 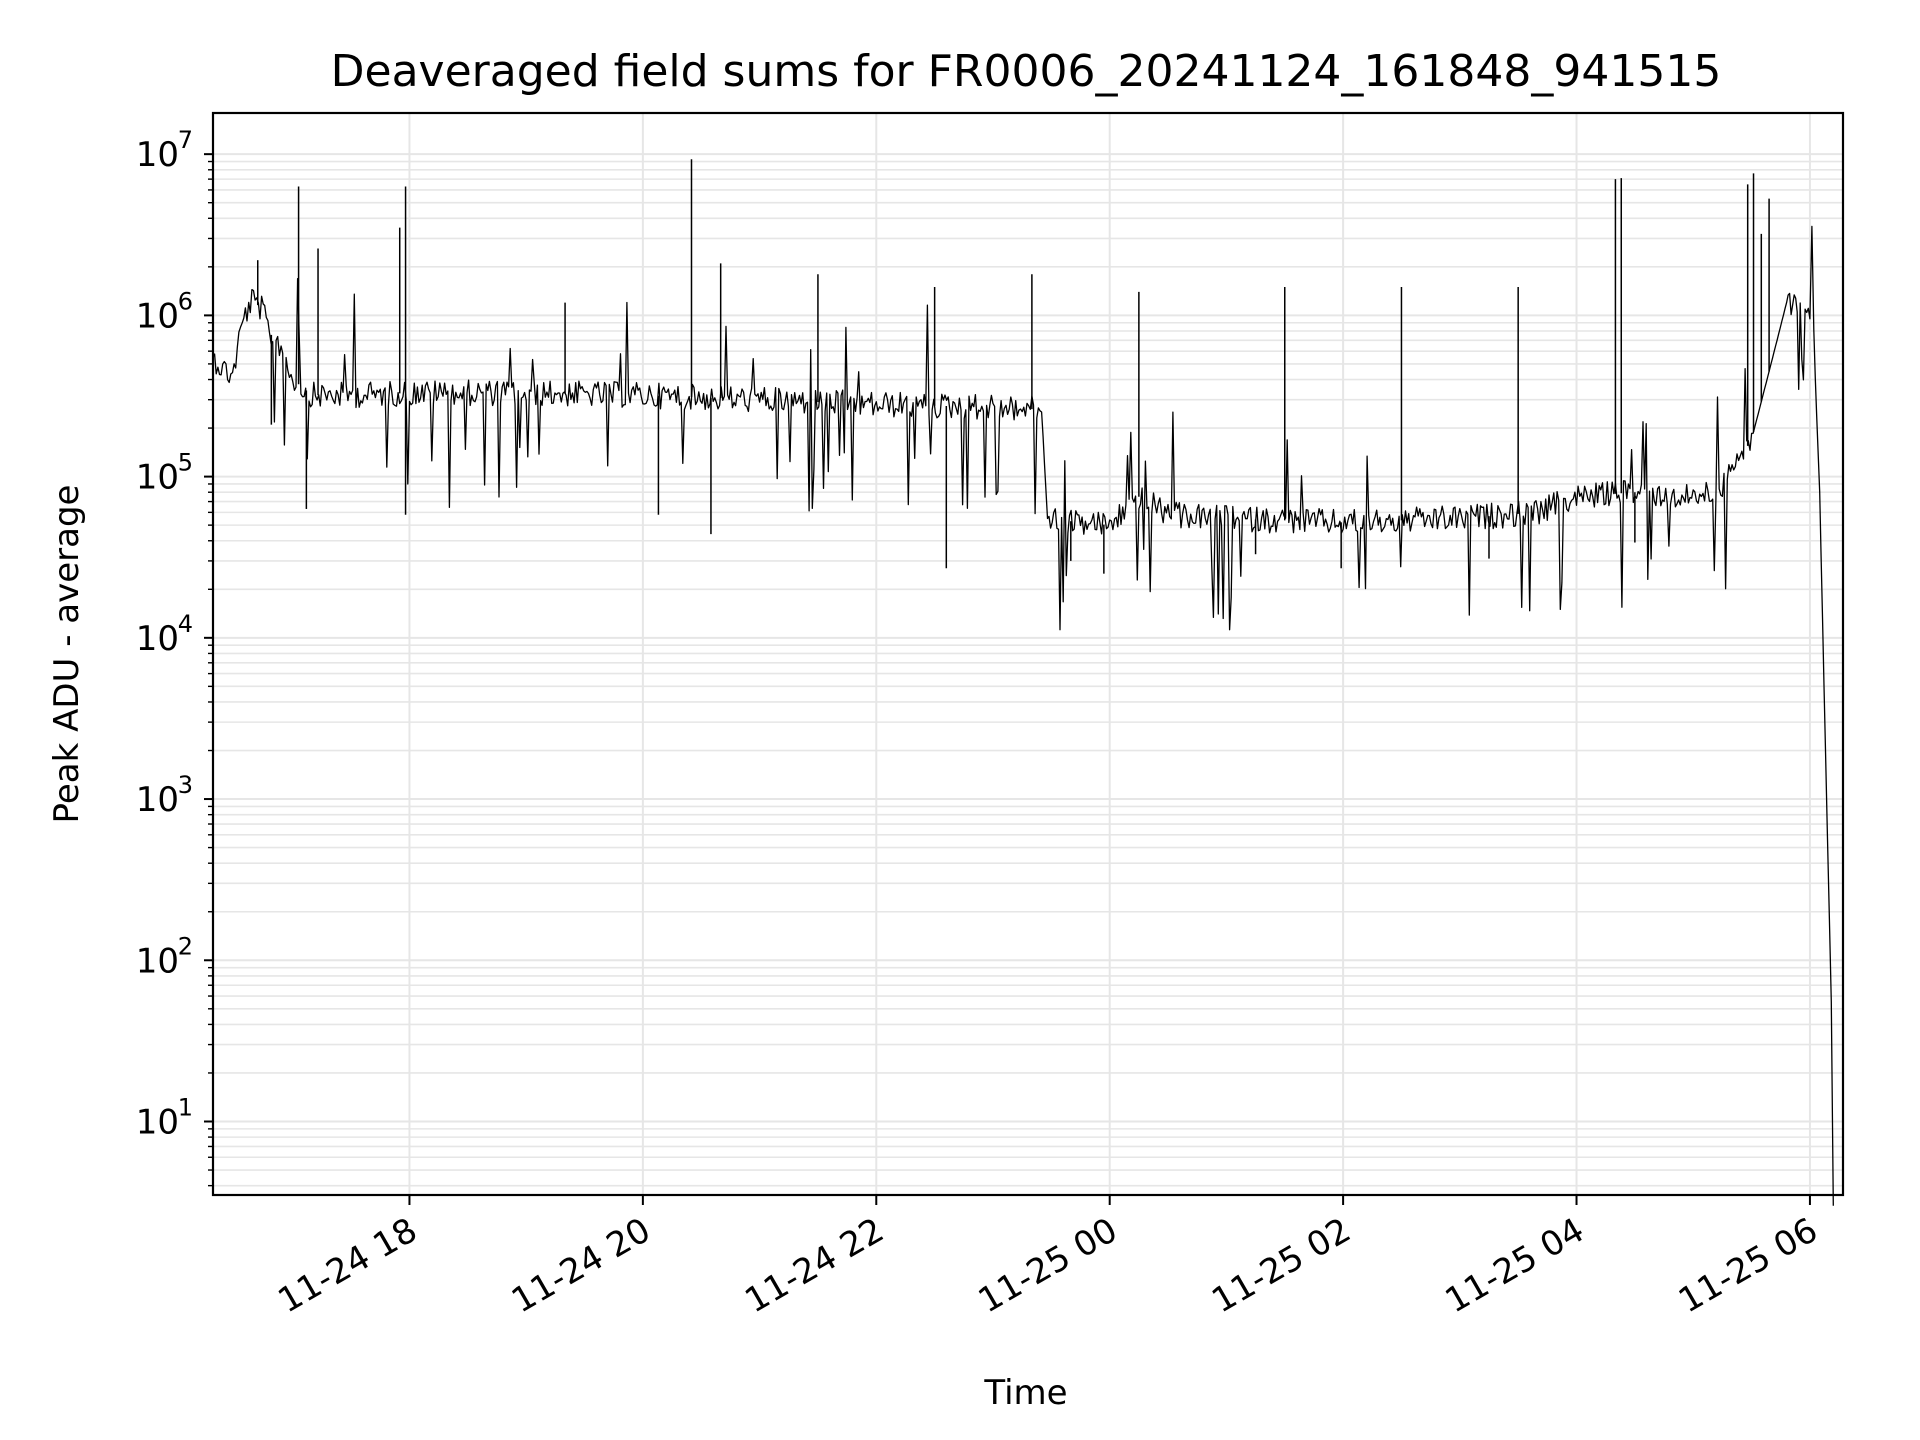 I want to click on y-tick-exponent: 6, so click(x=185, y=301).